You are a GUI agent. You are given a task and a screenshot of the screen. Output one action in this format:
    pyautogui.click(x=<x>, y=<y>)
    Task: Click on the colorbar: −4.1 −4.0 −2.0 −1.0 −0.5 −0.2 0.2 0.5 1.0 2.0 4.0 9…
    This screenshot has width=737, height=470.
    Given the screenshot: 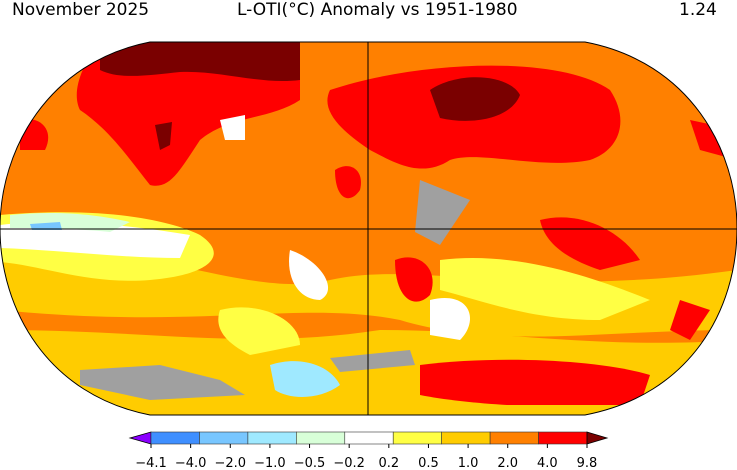 What is the action you would take?
    pyautogui.click(x=368, y=450)
    